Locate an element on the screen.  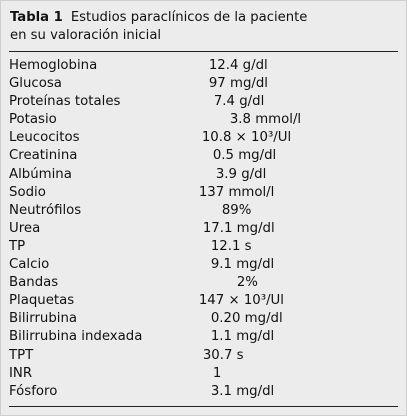
row-parameter: Bilirrubina is located at coordinates (43, 319).